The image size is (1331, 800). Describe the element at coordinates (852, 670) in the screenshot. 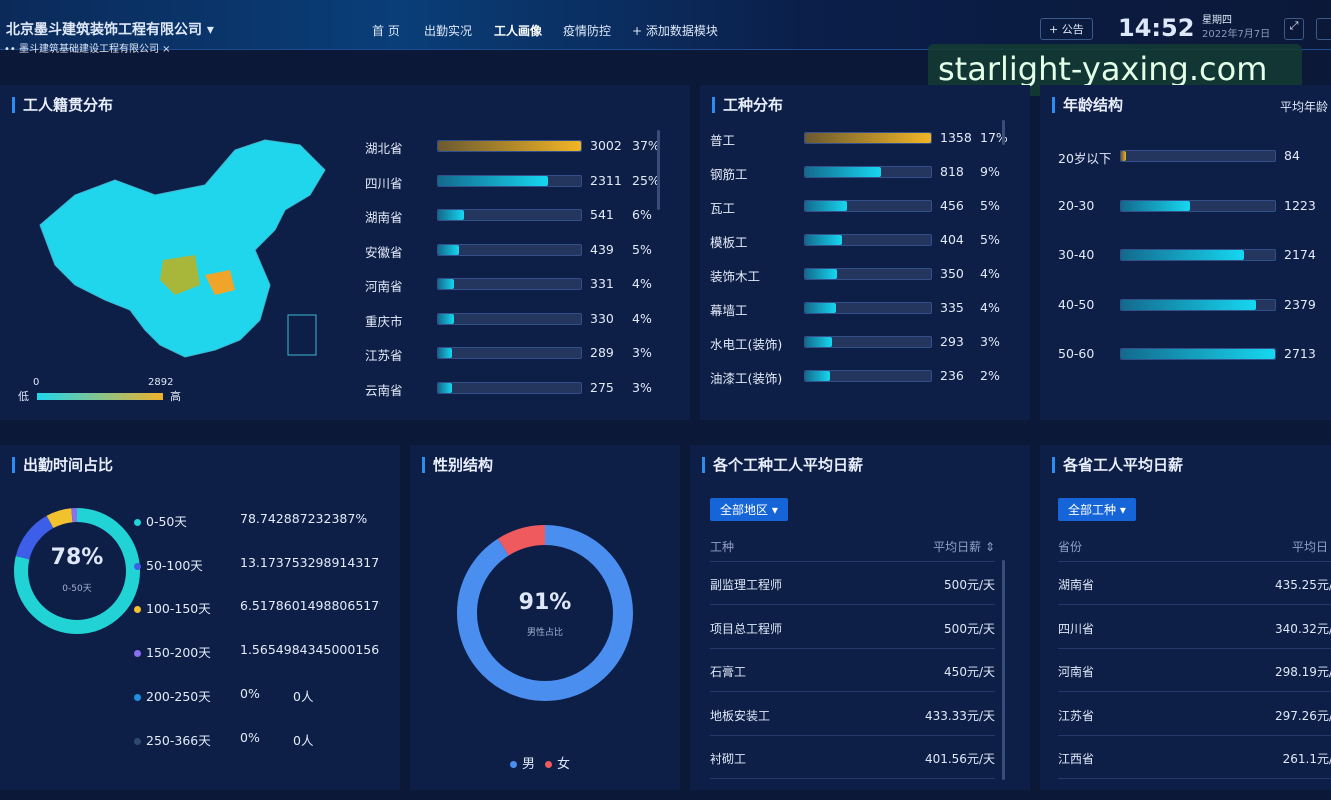

I see `table-row: 石膏工 450元/天` at that location.